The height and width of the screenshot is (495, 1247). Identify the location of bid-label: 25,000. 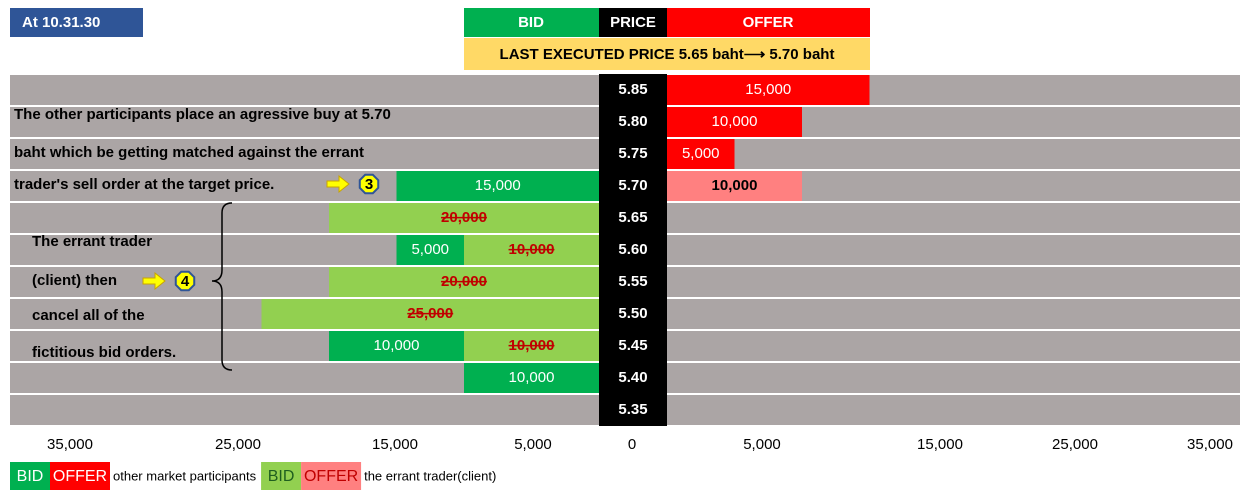
(430, 313).